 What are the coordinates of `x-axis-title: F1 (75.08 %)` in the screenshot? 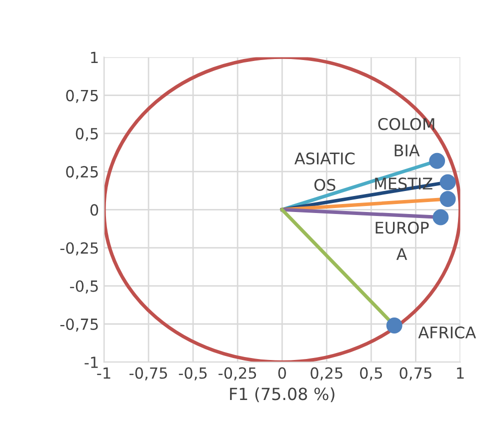 It's located at (282, 394).